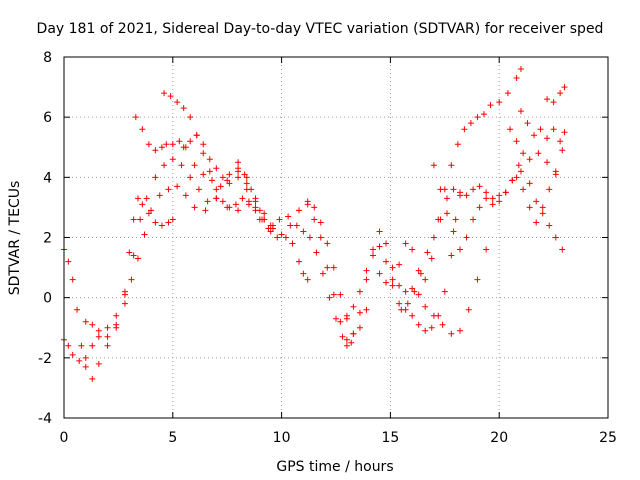 This screenshot has height=480, width=640. I want to click on series-track-h, so click(397, 272).